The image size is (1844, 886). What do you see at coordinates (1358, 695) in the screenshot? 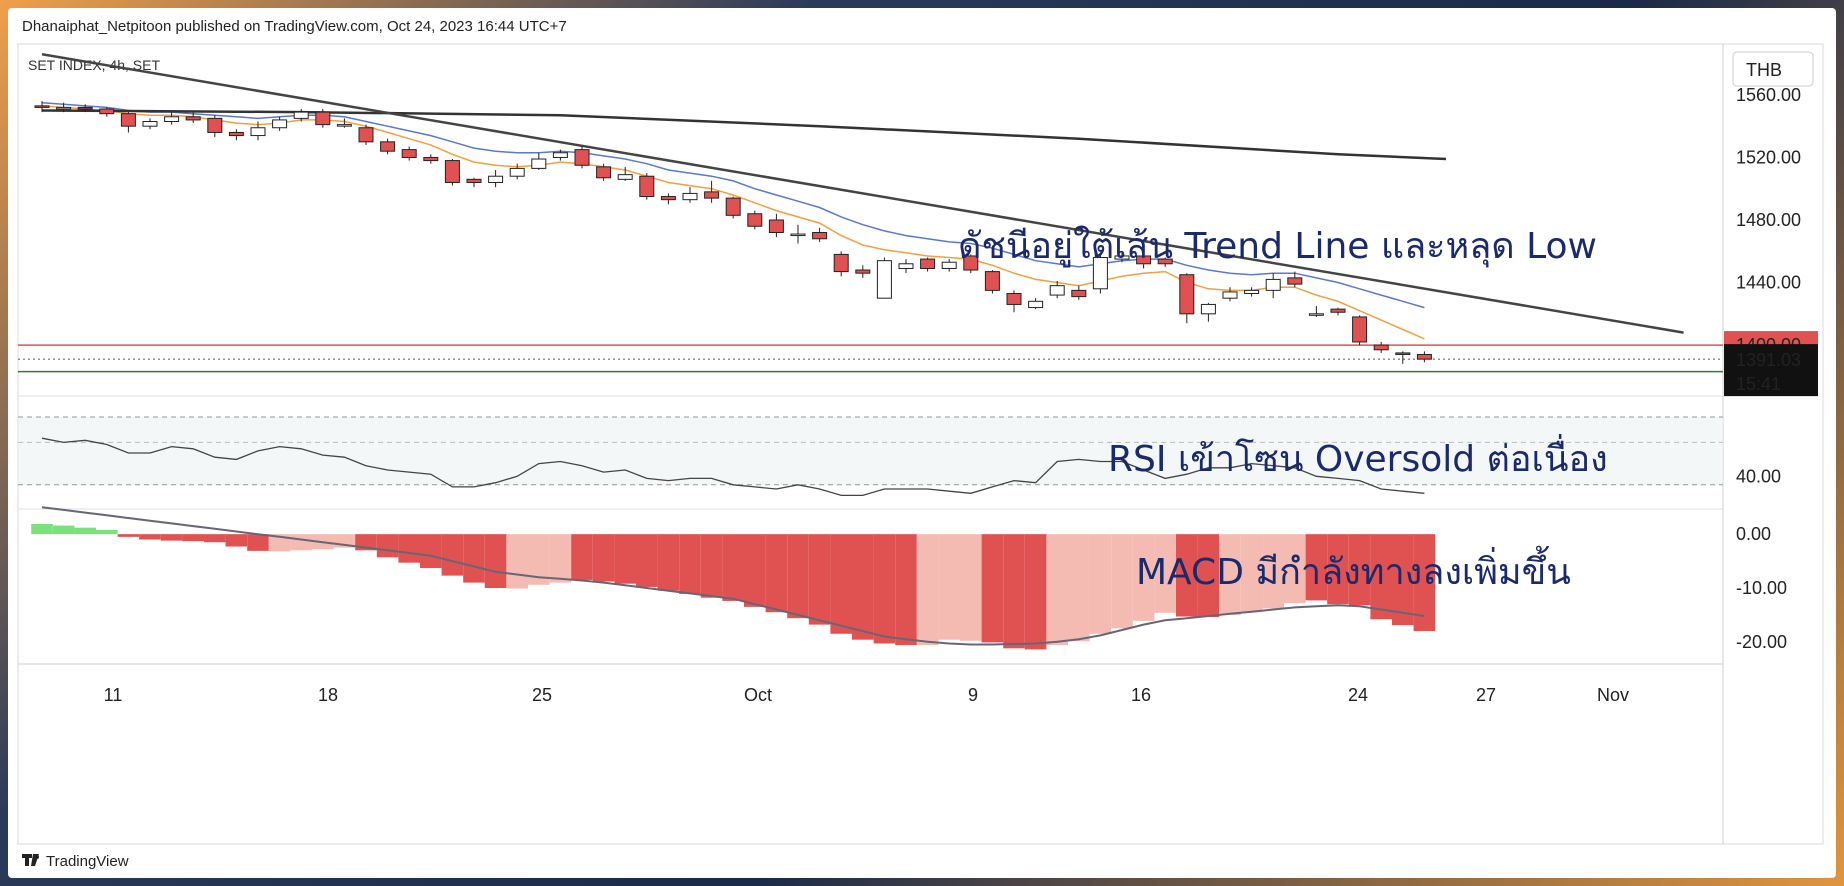
I see `time-tick-label: 24` at bounding box center [1358, 695].